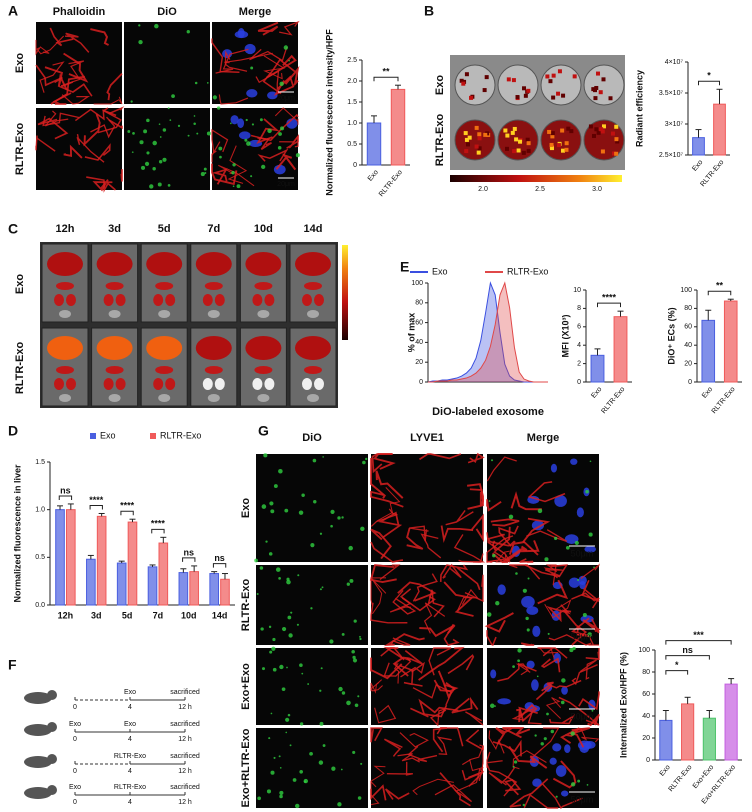 The height and width of the screenshot is (812, 752). I want to click on scale-label: 50μm, so click(582, 799).